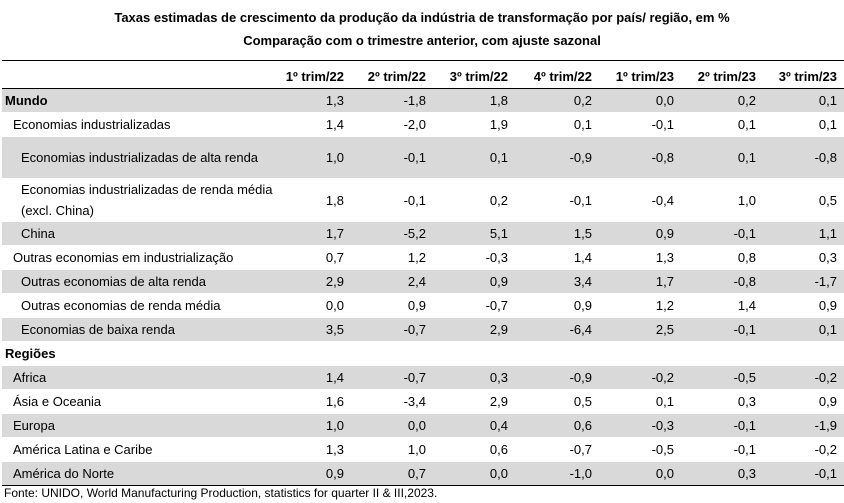  Describe the element at coordinates (140, 329) in the screenshot. I see `row-label: Economias de baixa renda` at that location.